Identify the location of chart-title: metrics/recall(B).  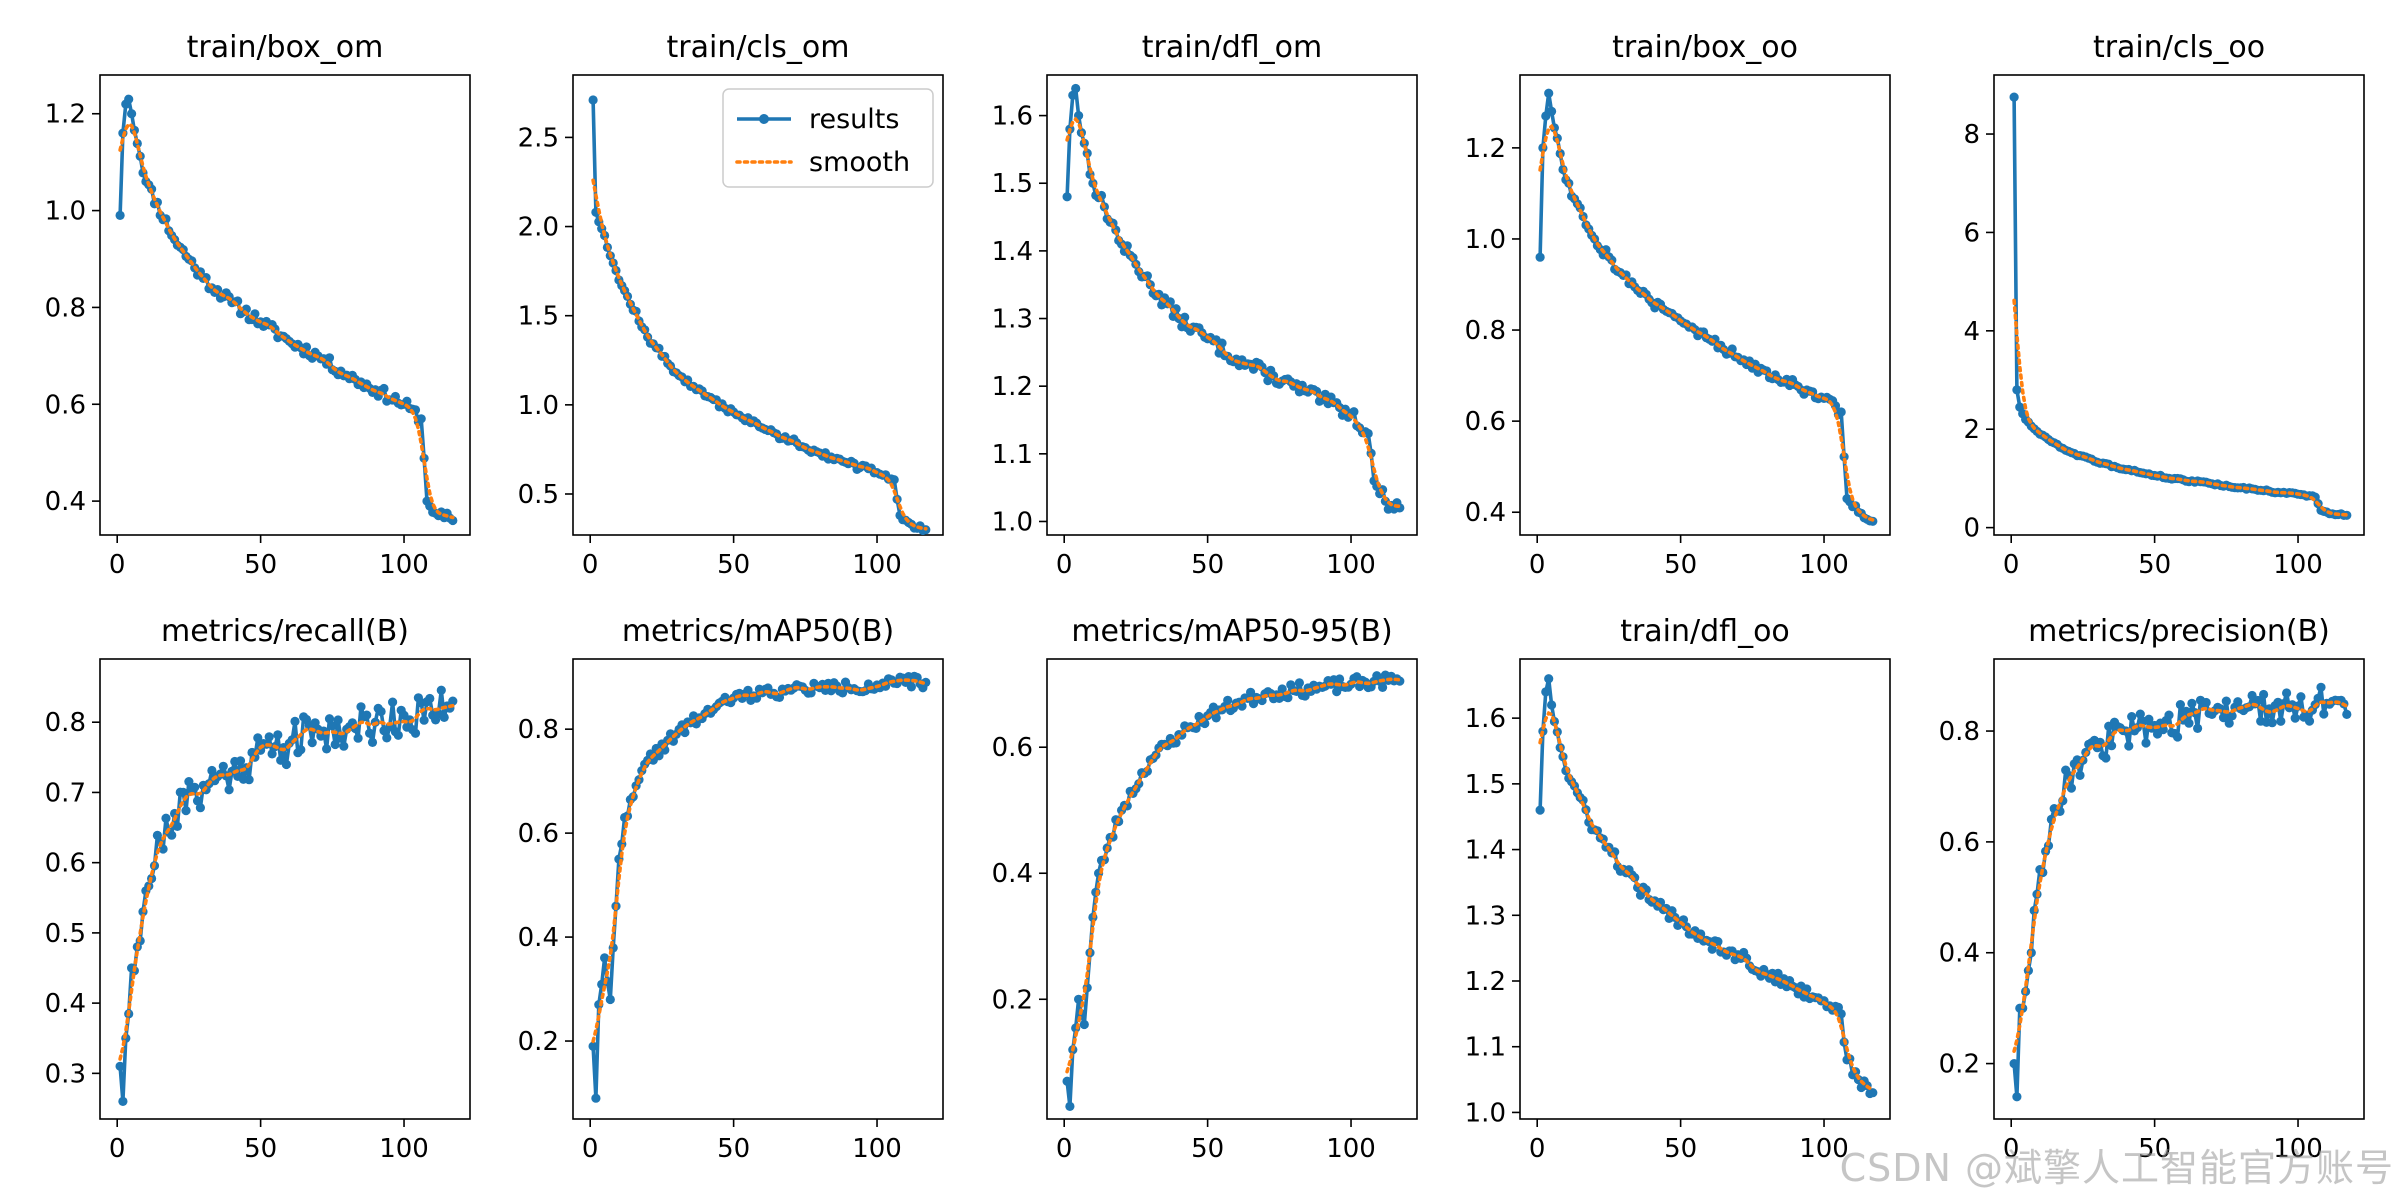
(285, 631).